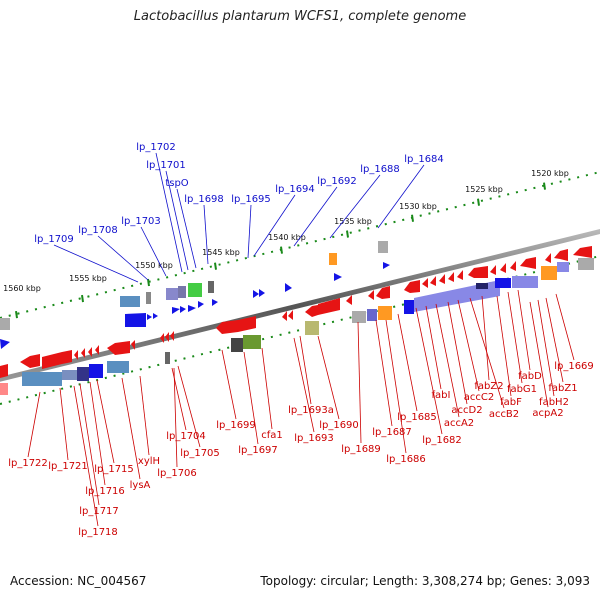  Describe the element at coordinates (22, 288) in the screenshot. I see `kbp-tick-label: 1560 kbp` at that location.